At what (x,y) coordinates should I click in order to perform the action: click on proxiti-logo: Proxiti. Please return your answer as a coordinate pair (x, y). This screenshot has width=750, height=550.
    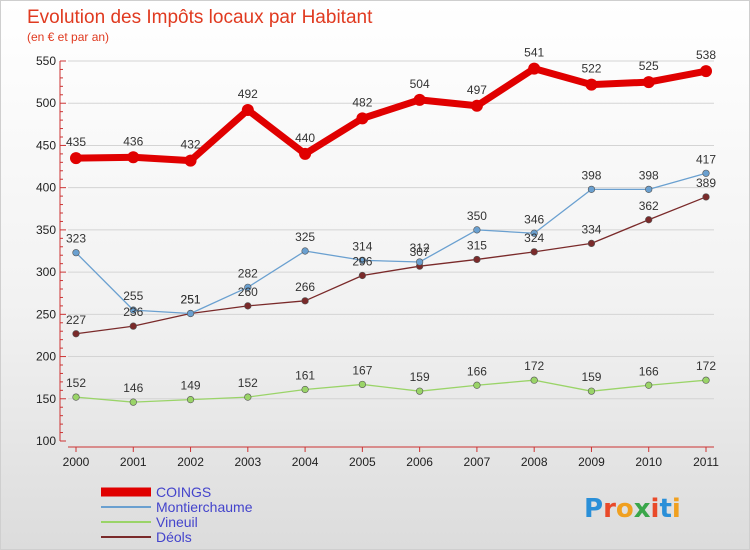
    Looking at the image, I should click on (632, 509).